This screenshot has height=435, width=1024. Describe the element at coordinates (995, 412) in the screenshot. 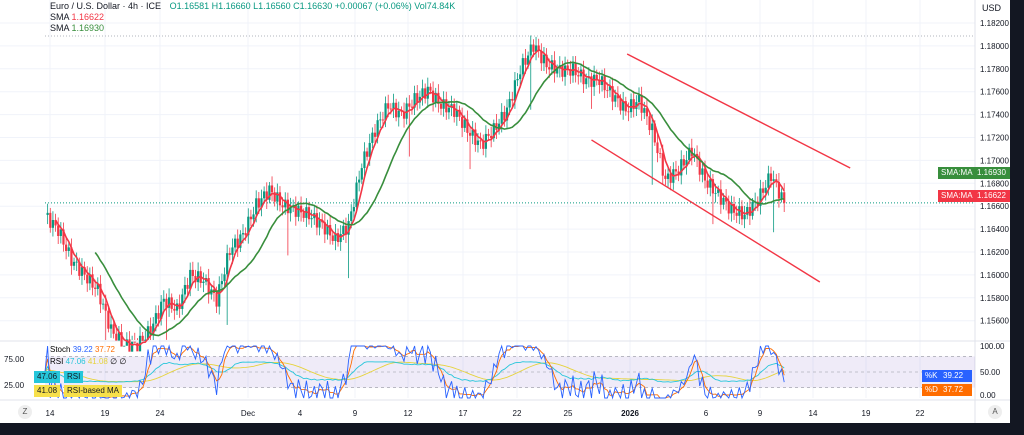

I see `auto-scale-button: A` at that location.